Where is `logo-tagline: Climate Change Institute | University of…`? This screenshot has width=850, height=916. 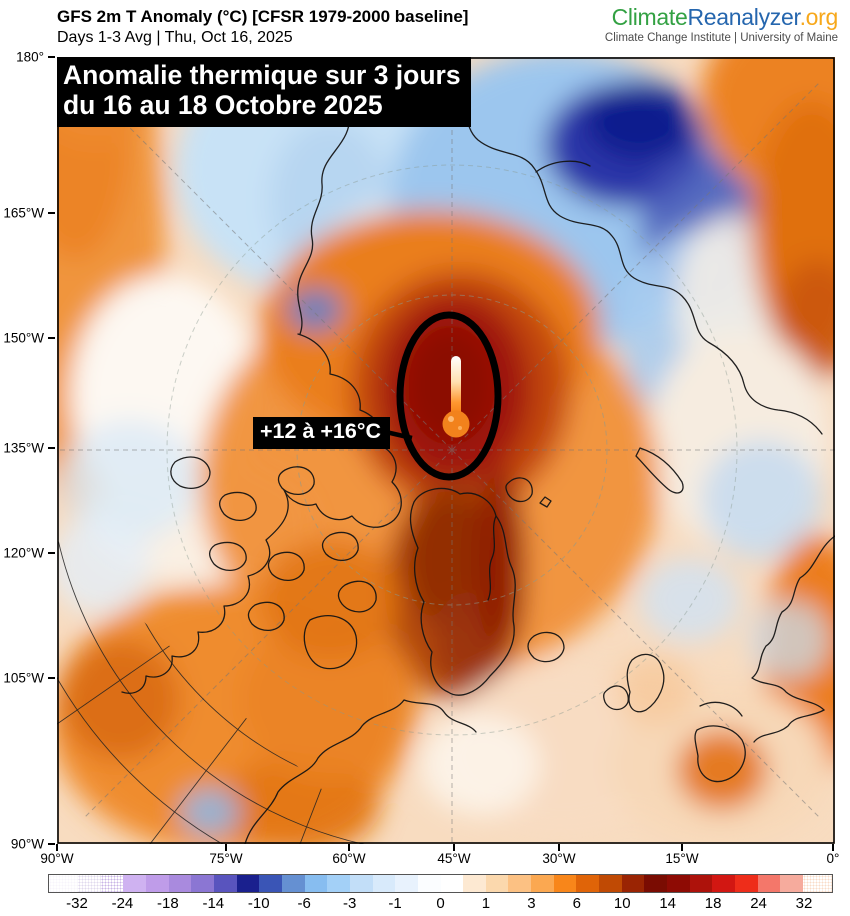 logo-tagline: Climate Change Institute | University of… is located at coordinates (721, 38).